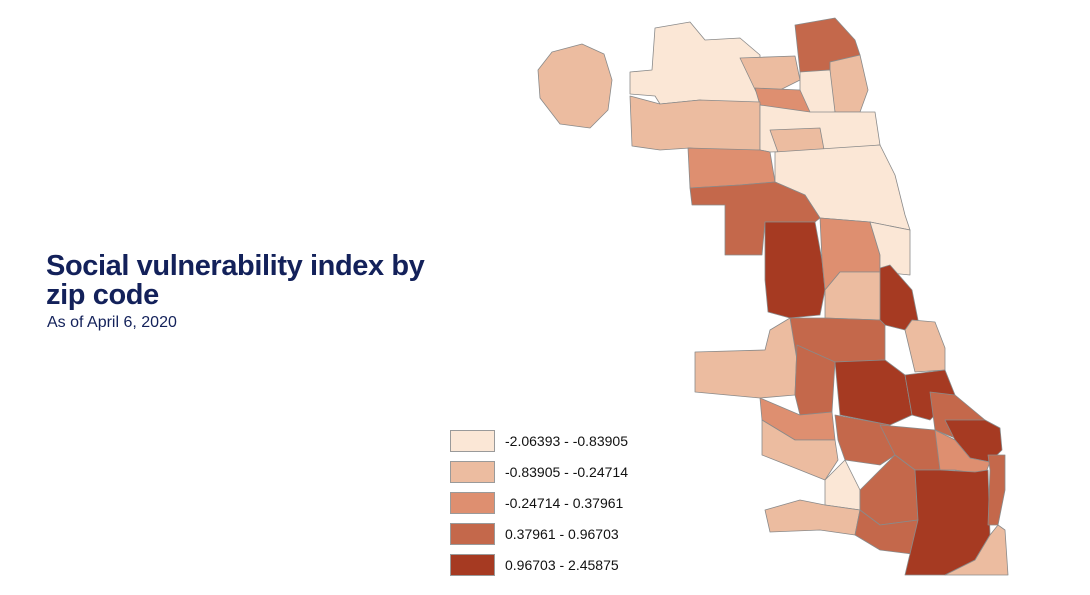 This screenshot has height=595, width=1090. Describe the element at coordinates (566, 440) in the screenshot. I see `legend-label: -2.06393 - -0.83905` at that location.